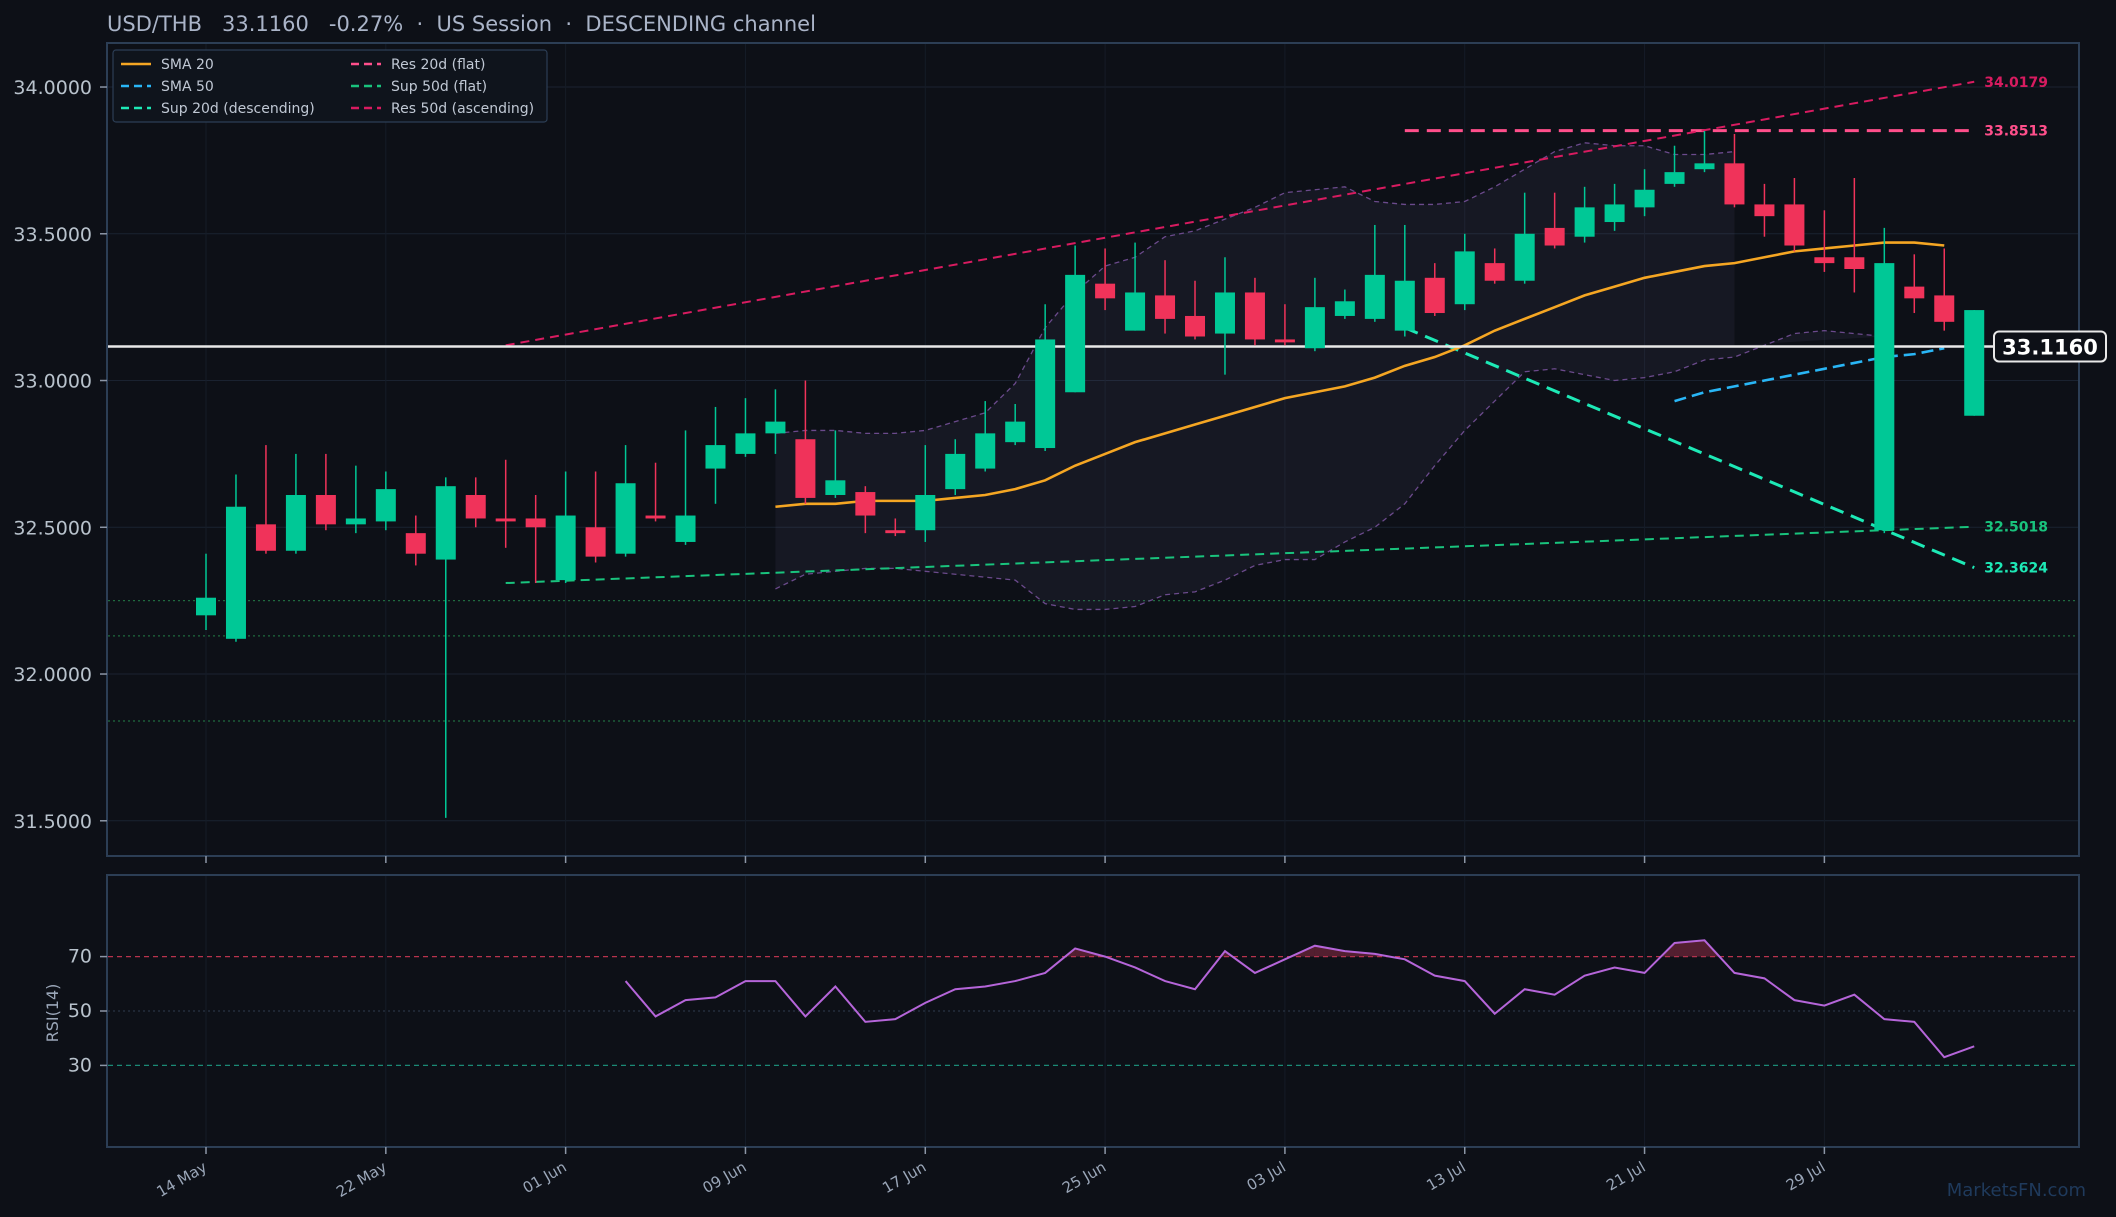 Image resolution: width=2116 pixels, height=1217 pixels. Describe the element at coordinates (1240, 555) in the screenshot. I see `trendline` at that location.